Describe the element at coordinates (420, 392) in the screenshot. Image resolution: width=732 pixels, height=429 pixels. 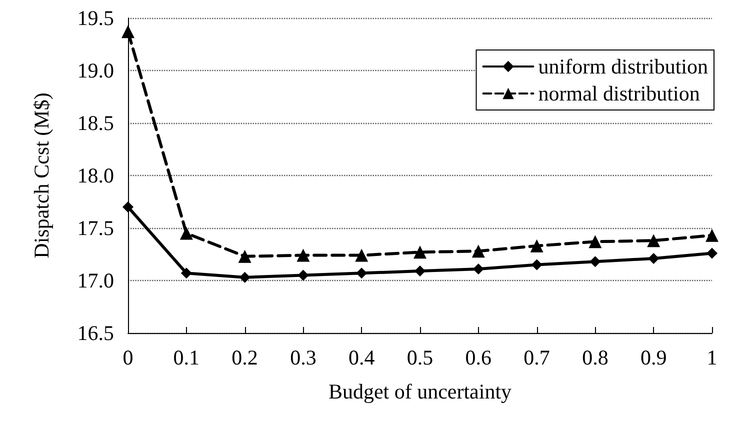
I see `x-axis-title: Budget of uncertainty` at that location.